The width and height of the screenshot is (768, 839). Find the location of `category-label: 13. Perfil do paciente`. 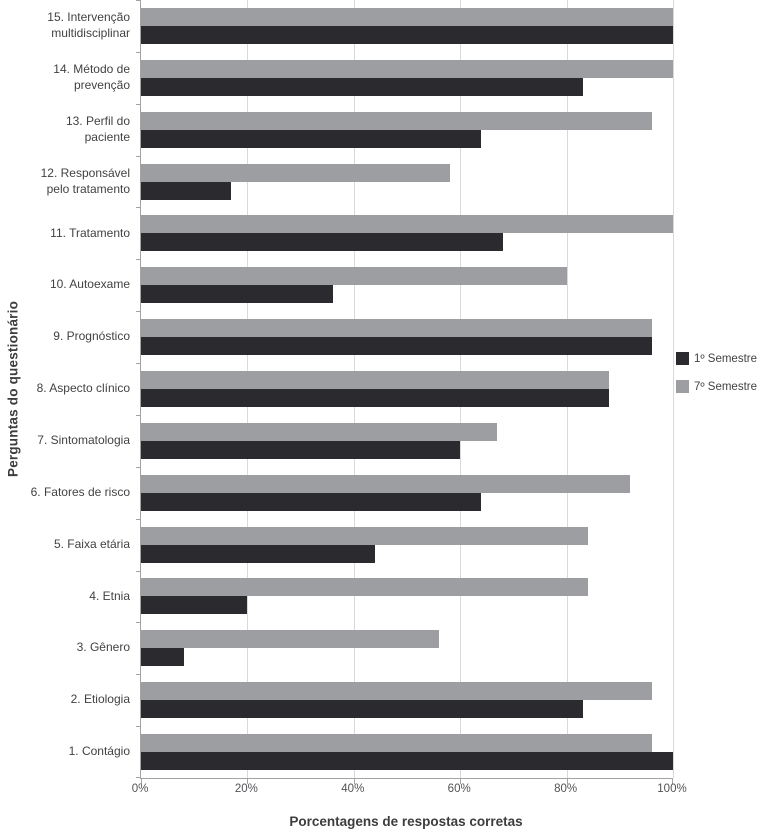

category-label: 13. Perfil do paciente is located at coordinates (97, 129).